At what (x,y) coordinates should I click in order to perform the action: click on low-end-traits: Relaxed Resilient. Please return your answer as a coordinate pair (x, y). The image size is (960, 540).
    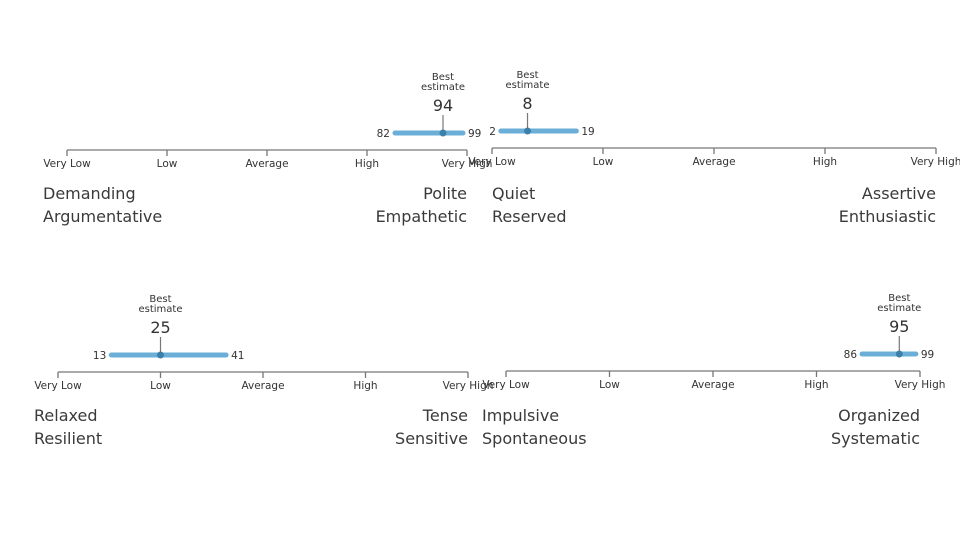
    Looking at the image, I should click on (68, 427).